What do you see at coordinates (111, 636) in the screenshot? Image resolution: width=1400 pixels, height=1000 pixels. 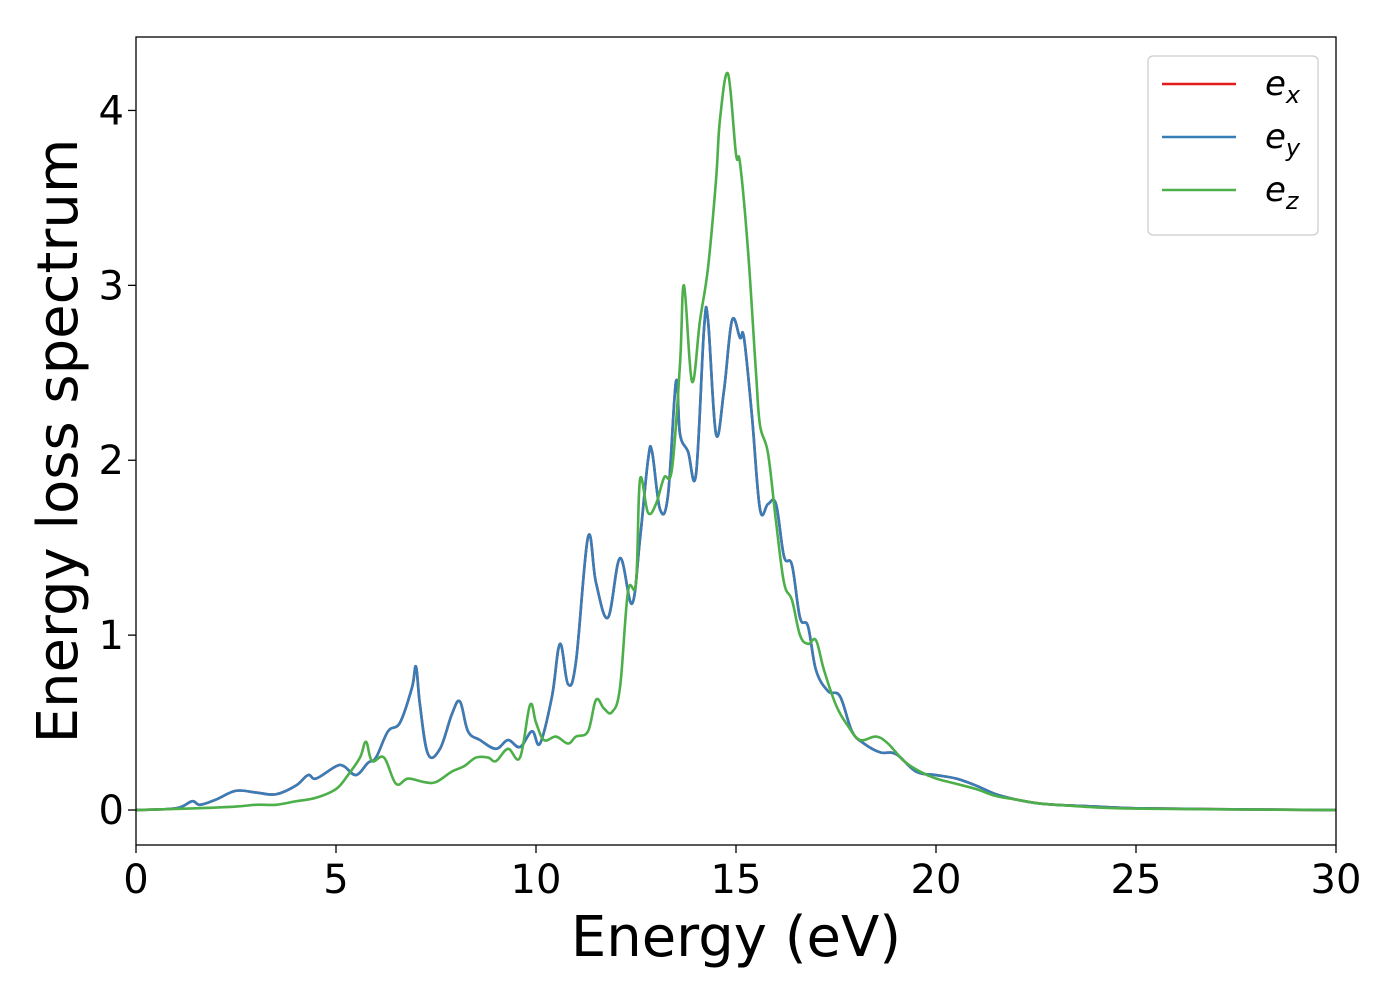 I see `y-tick-label: 1` at bounding box center [111, 636].